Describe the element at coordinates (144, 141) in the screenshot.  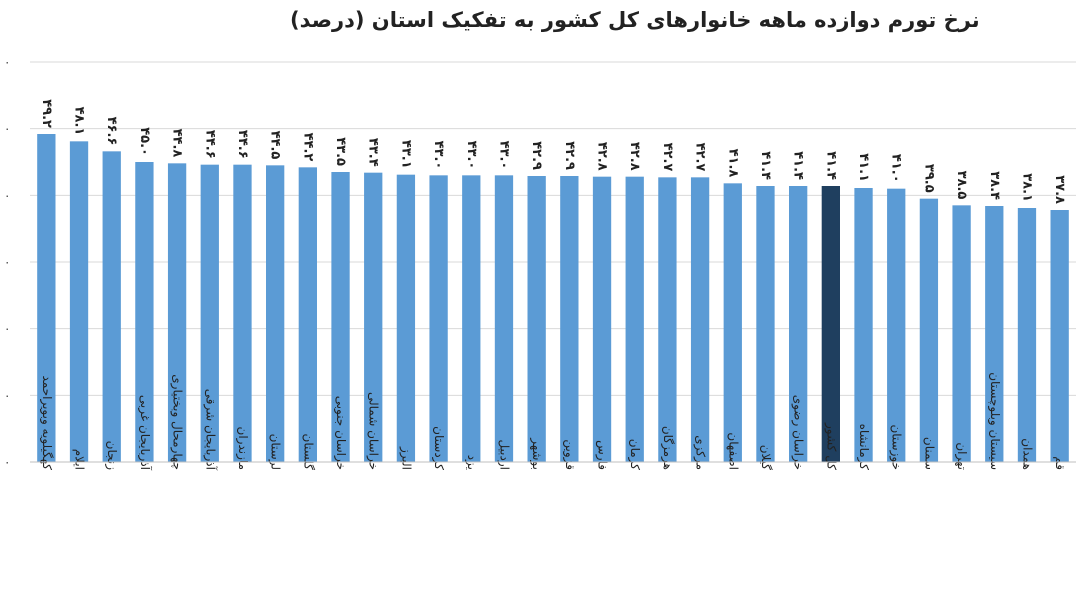
I see `value-label: ۴۵.۰` at that location.